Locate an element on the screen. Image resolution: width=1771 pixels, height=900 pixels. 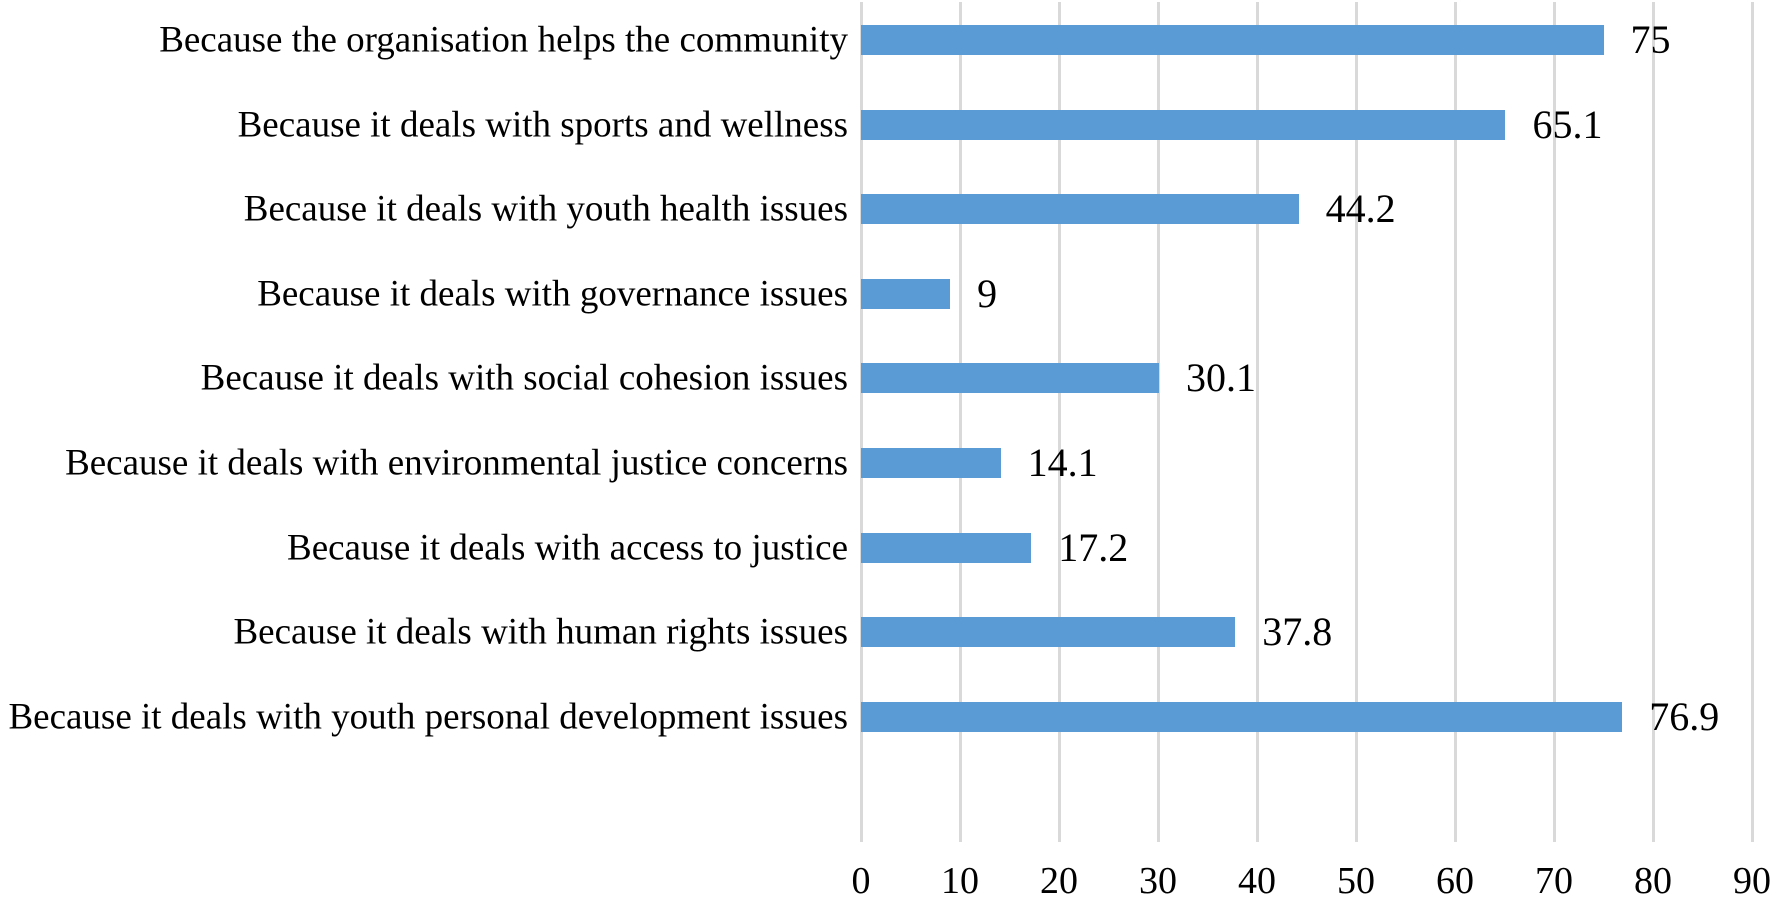
category-label: Because it deals with governance issues is located at coordinates (552, 294).